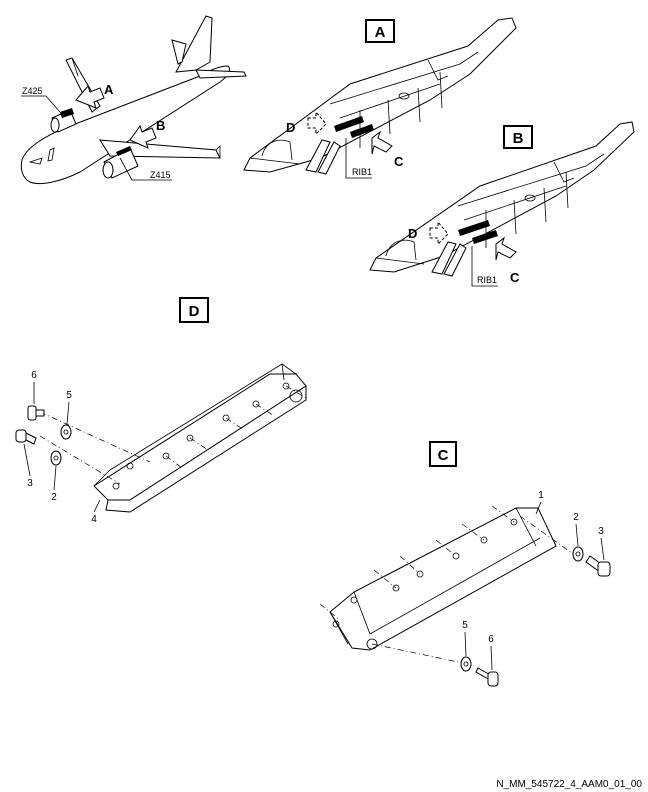 The image size is (648, 792). What do you see at coordinates (34, 375) in the screenshot?
I see `detail-d-item-6: 6` at bounding box center [34, 375].